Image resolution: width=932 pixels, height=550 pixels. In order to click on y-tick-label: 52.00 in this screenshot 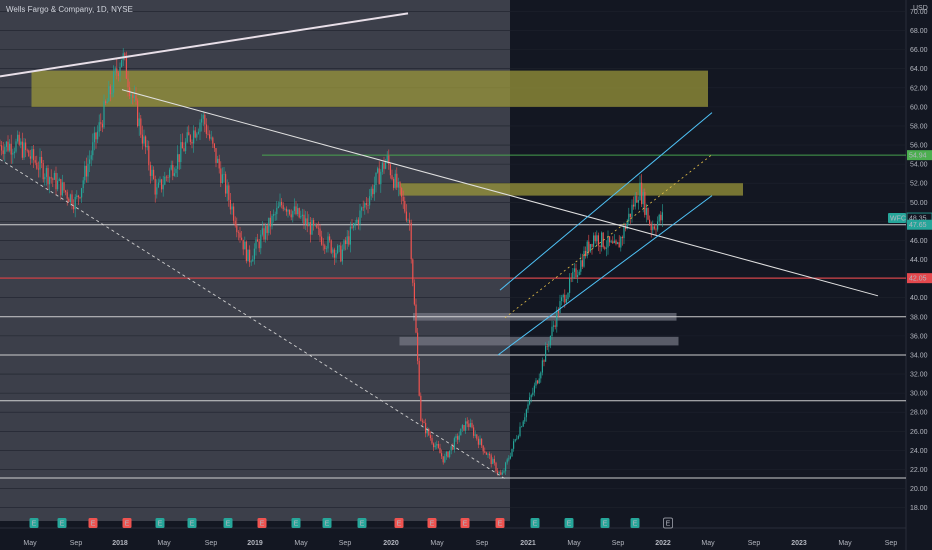, I will do `click(919, 184)`.